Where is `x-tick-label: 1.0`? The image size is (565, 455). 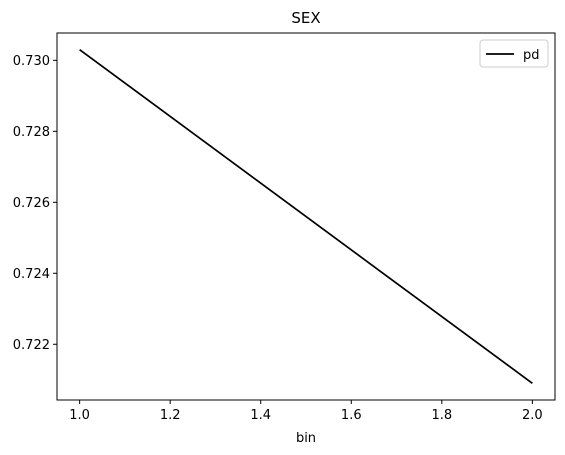
x-tick-label: 1.0 is located at coordinates (79, 415).